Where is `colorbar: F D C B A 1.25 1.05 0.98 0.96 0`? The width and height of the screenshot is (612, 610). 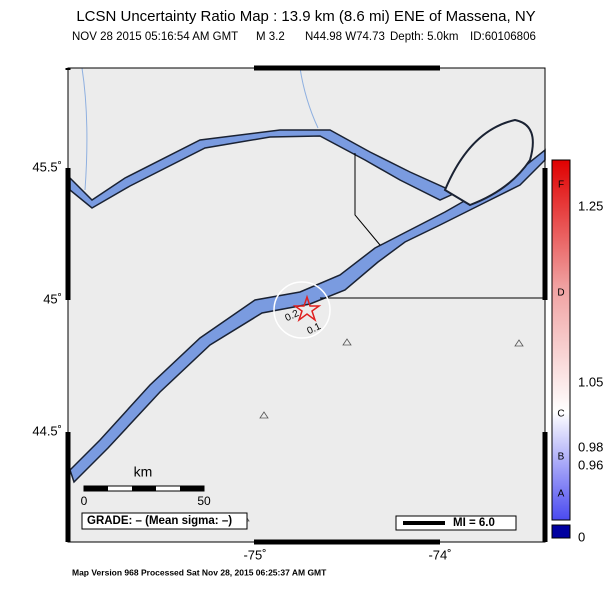 colorbar: F D C B A 1.25 1.05 0.98 0.96 0 is located at coordinates (577, 351).